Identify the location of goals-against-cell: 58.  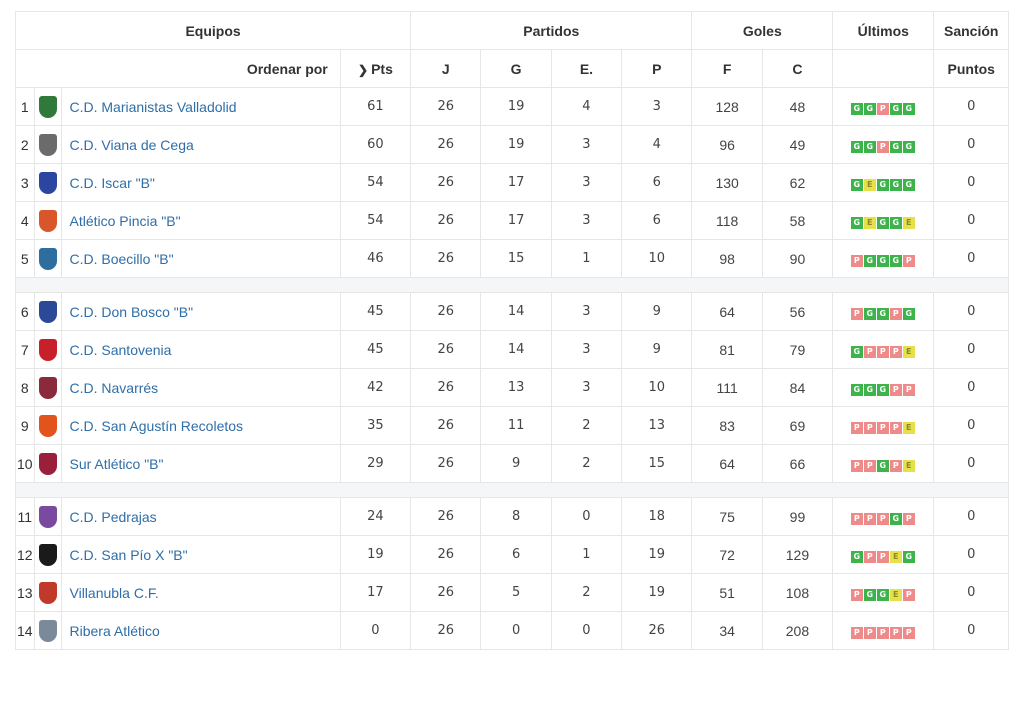
(797, 220).